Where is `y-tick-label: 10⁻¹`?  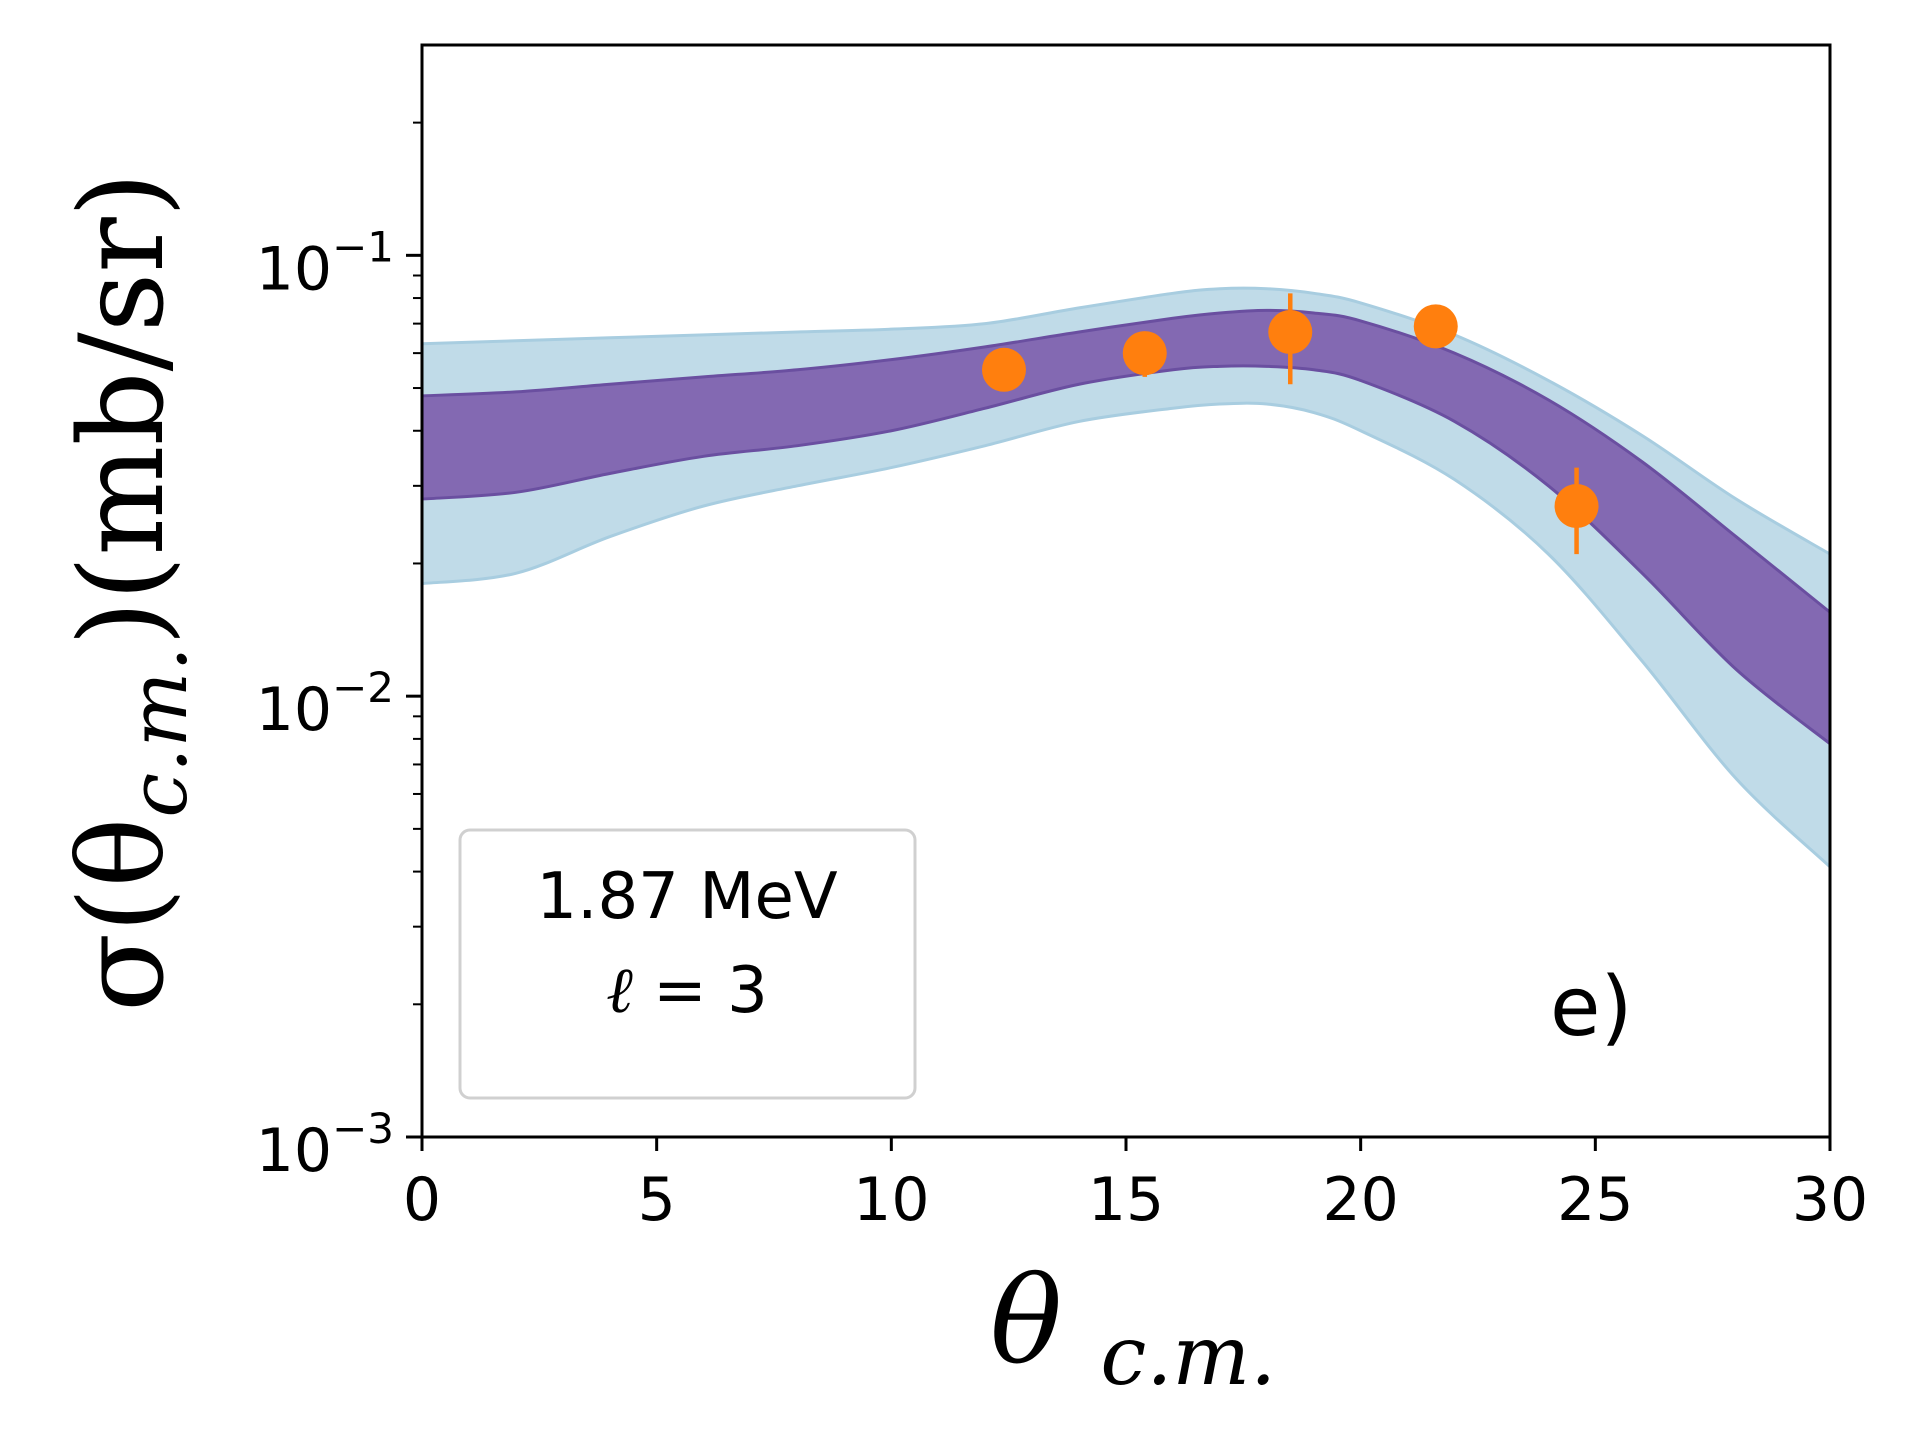 y-tick-label: 10⁻¹ is located at coordinates (325, 263).